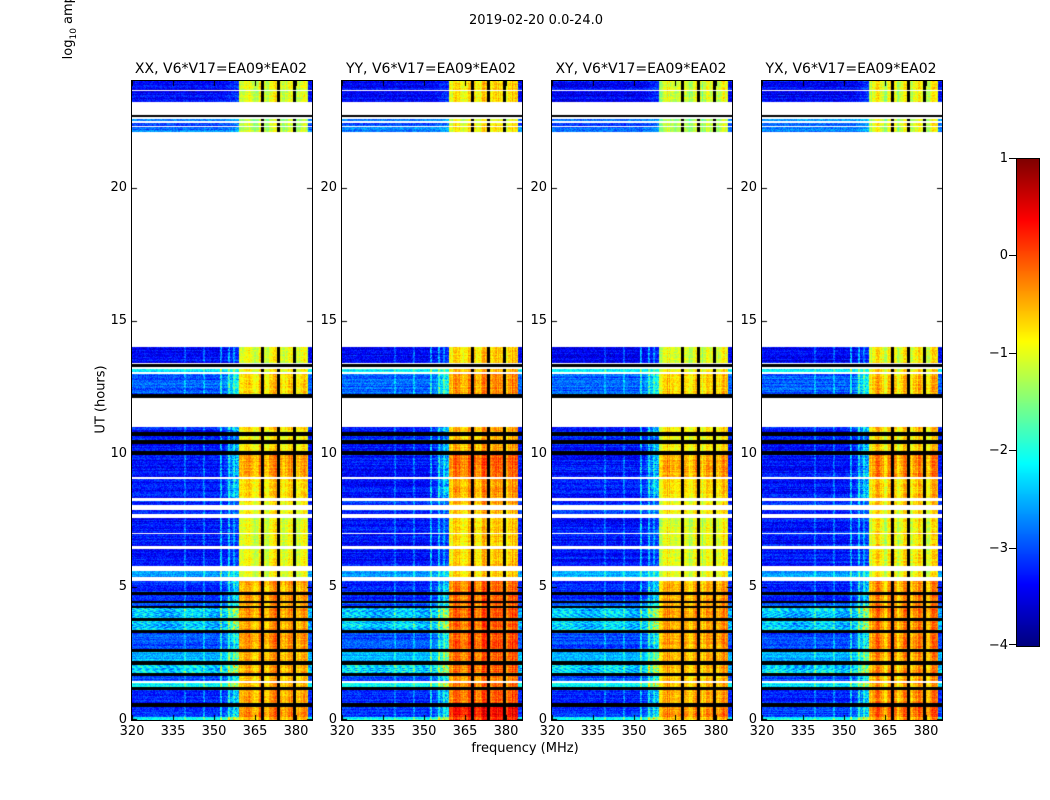 The image size is (1050, 800). What do you see at coordinates (552, 731) in the screenshot?
I see `x-tick-label-xy-320: 320` at bounding box center [552, 731].